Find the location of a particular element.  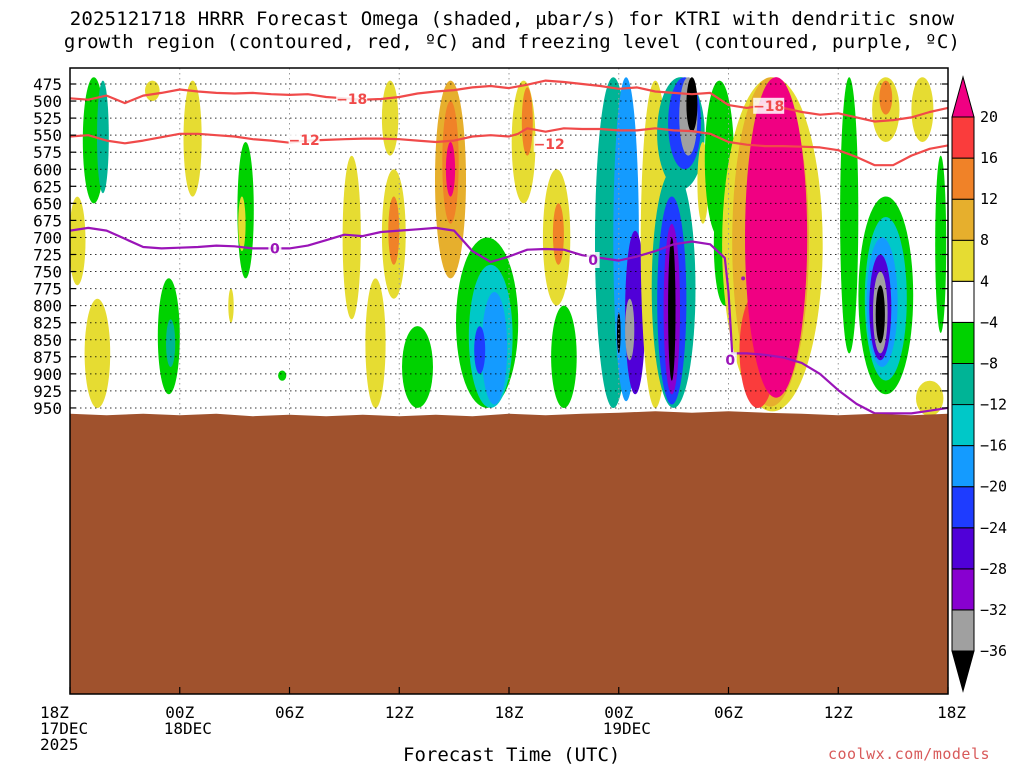

colorbar-bin-above is located at coordinates (963, 96).